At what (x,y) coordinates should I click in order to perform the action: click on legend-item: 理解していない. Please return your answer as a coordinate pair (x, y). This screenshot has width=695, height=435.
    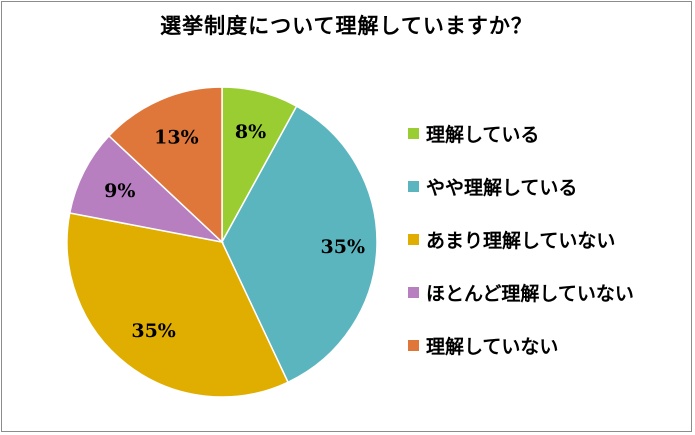
    Looking at the image, I should click on (483, 345).